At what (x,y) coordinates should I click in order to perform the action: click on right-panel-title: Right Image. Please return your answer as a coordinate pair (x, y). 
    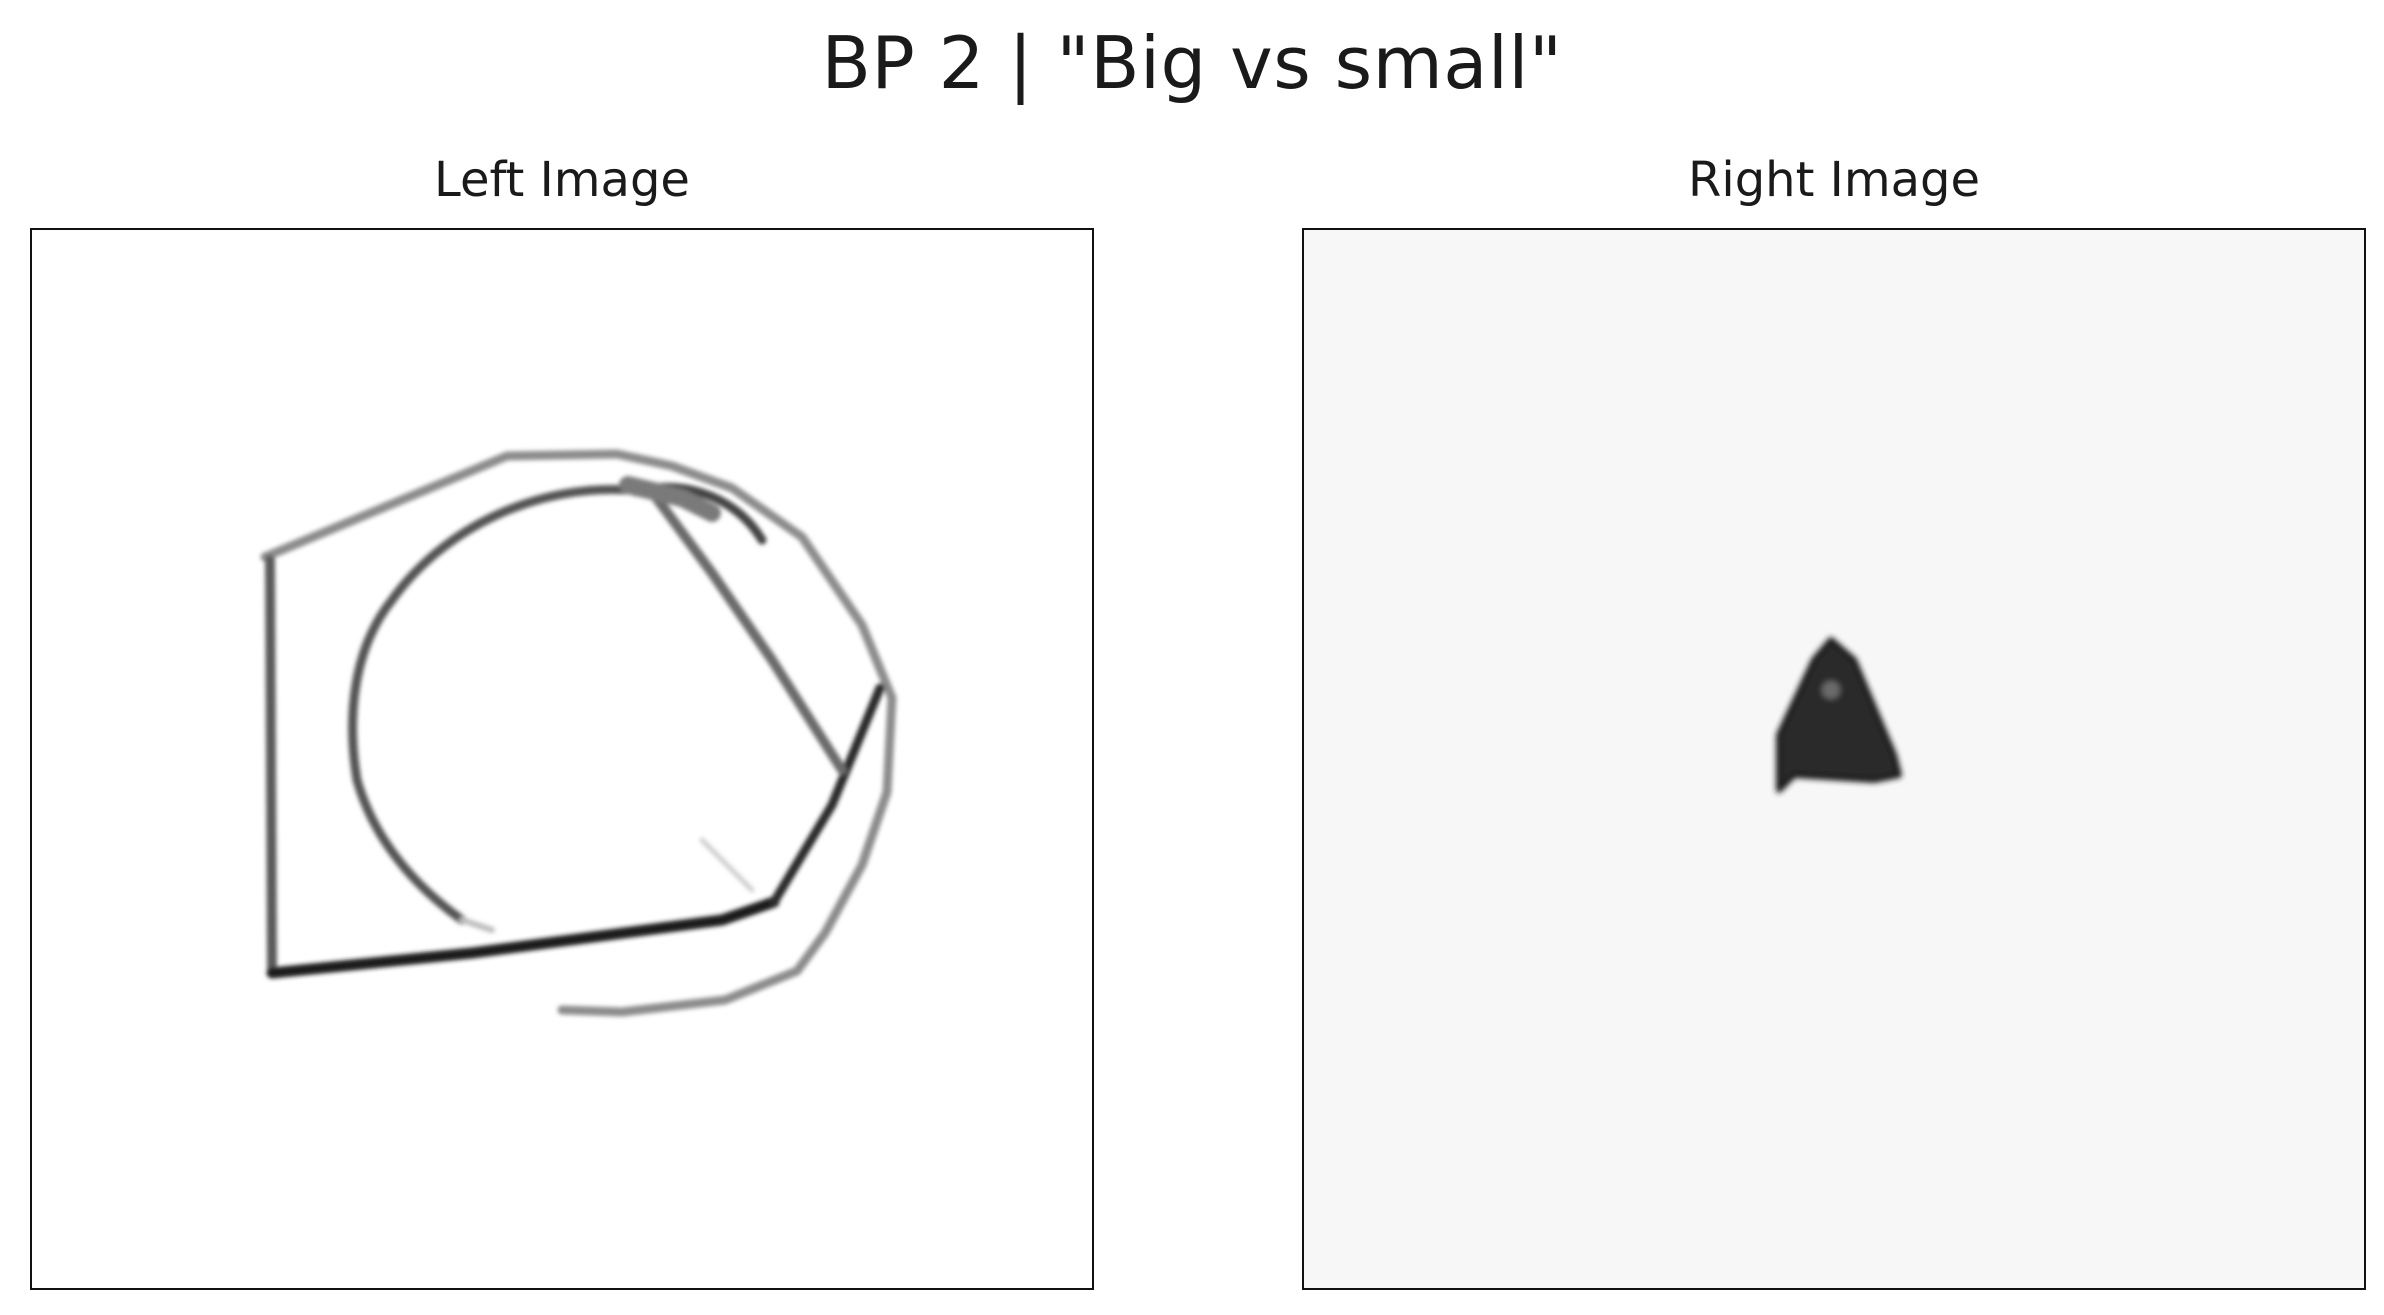
    Looking at the image, I should click on (1834, 180).